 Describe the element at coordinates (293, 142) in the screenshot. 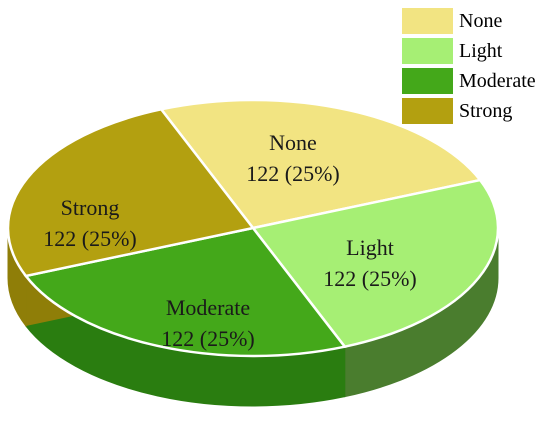

I see `slice-label-none: None` at that location.